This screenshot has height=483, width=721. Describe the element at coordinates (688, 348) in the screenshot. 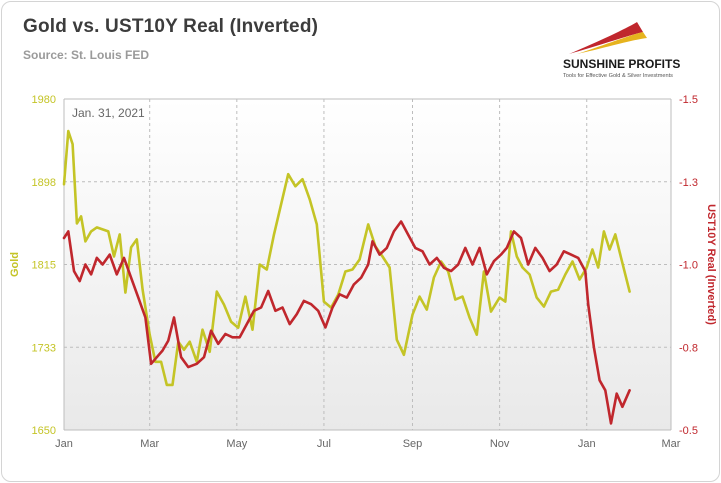

I see `y-right-tick-label: -0.8` at that location.